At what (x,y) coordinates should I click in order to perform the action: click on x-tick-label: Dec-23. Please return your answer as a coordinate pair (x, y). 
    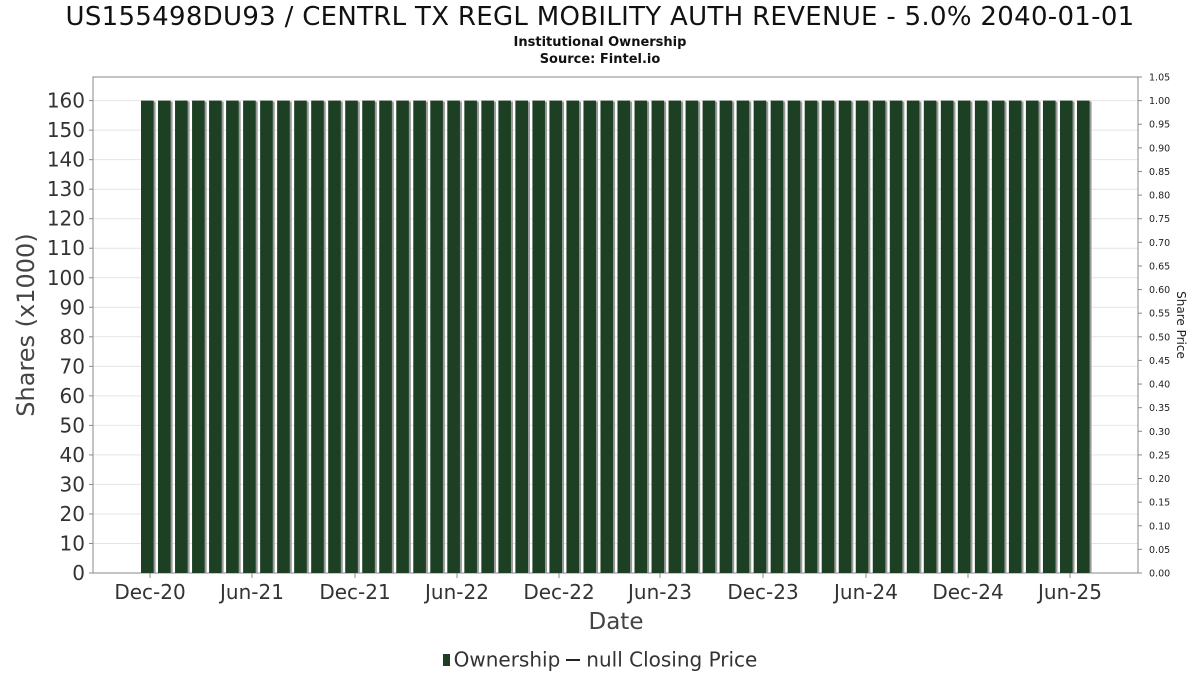
    Looking at the image, I should click on (762, 592).